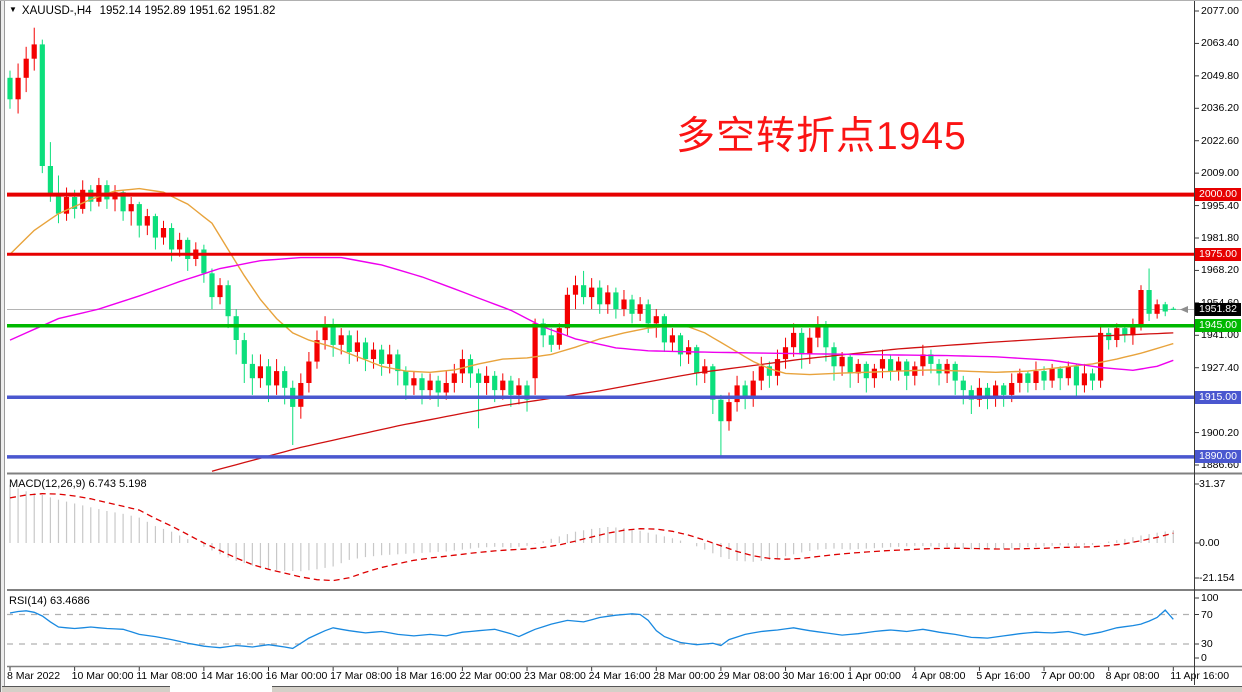 Image resolution: width=1242 pixels, height=692 pixels. Describe the element at coordinates (874, 676) in the screenshot. I see `time-axis-label: 1 Apr 00:00` at that location.